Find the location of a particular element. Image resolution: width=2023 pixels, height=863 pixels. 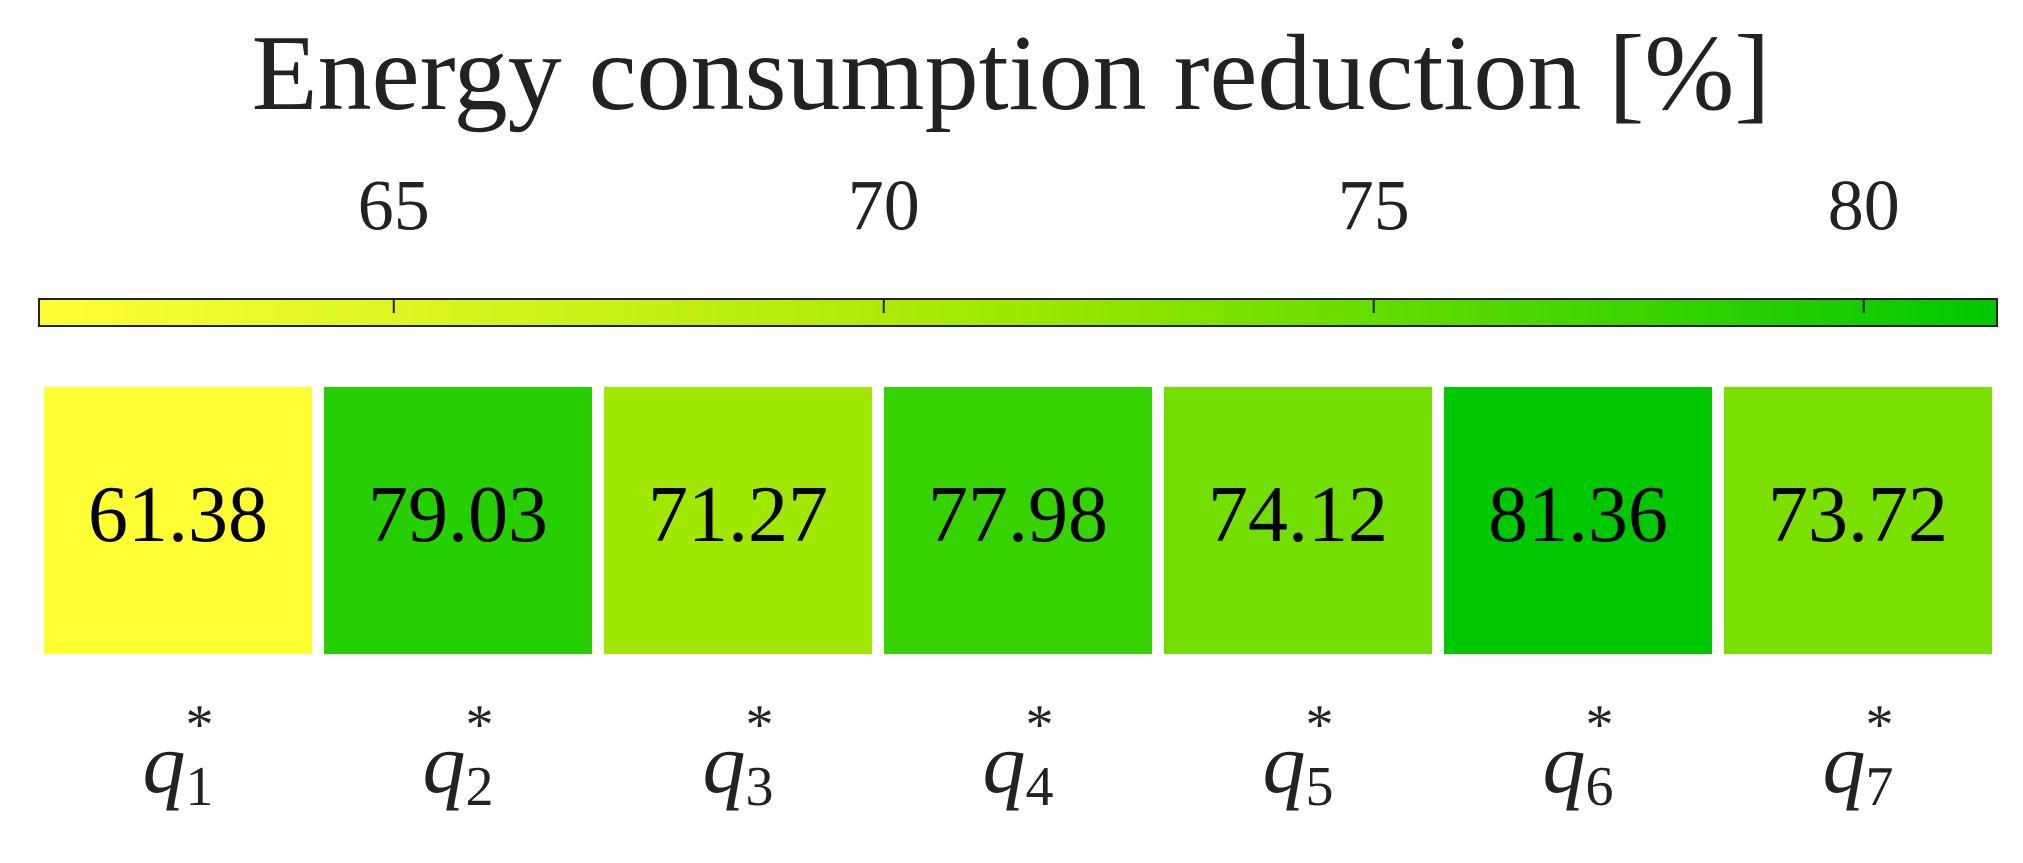

cell-value-label: 71.27 is located at coordinates (738, 515).